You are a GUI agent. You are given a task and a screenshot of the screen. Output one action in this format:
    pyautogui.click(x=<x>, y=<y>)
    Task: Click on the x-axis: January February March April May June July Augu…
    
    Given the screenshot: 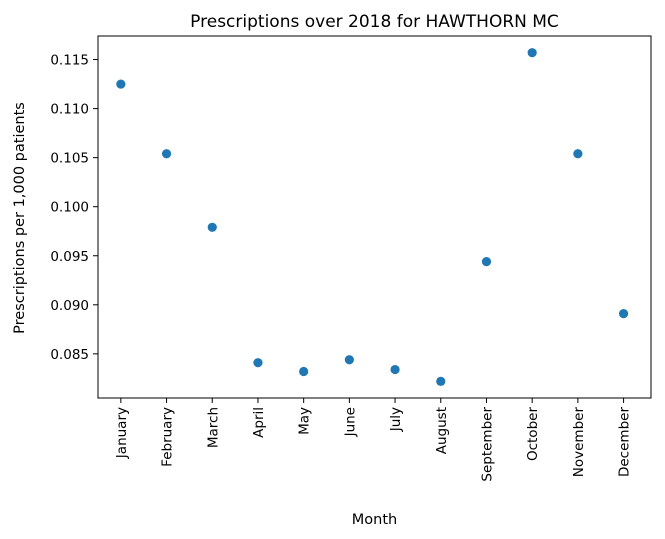 What is the action you would take?
    pyautogui.click(x=373, y=440)
    